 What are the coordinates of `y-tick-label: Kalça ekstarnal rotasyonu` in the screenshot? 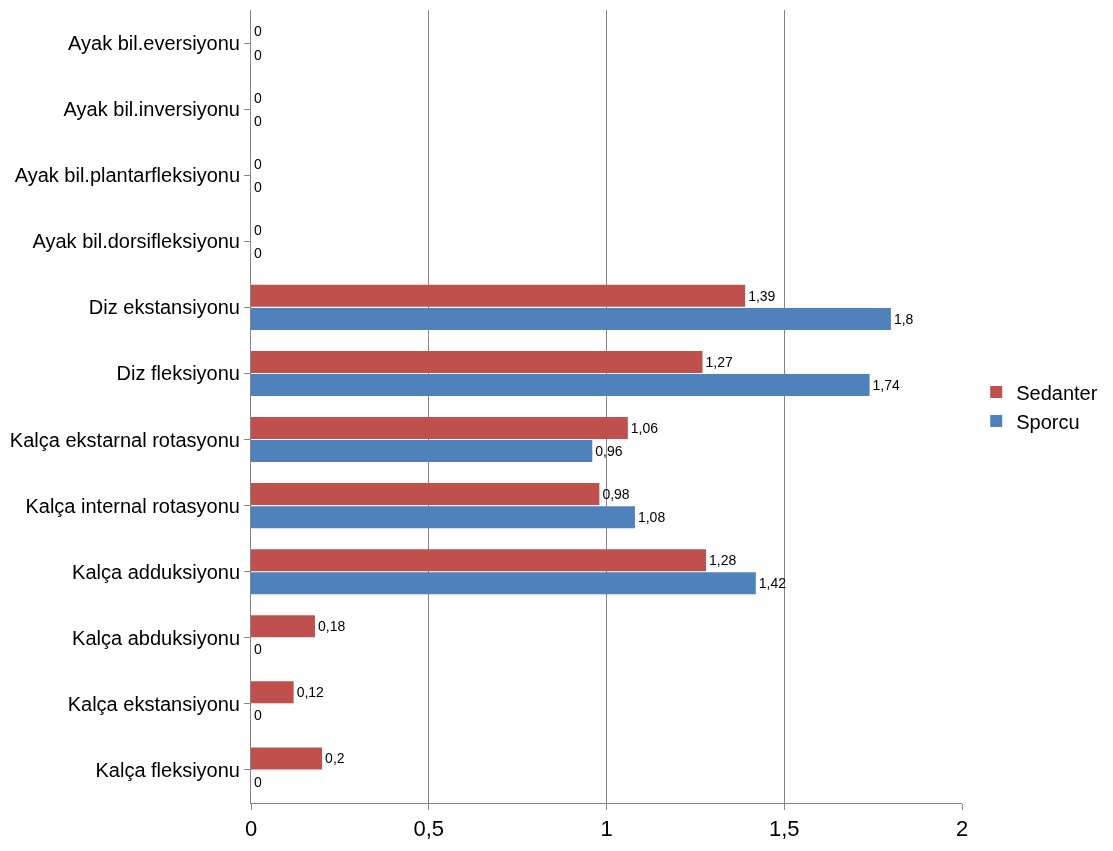 It's located at (124, 439).